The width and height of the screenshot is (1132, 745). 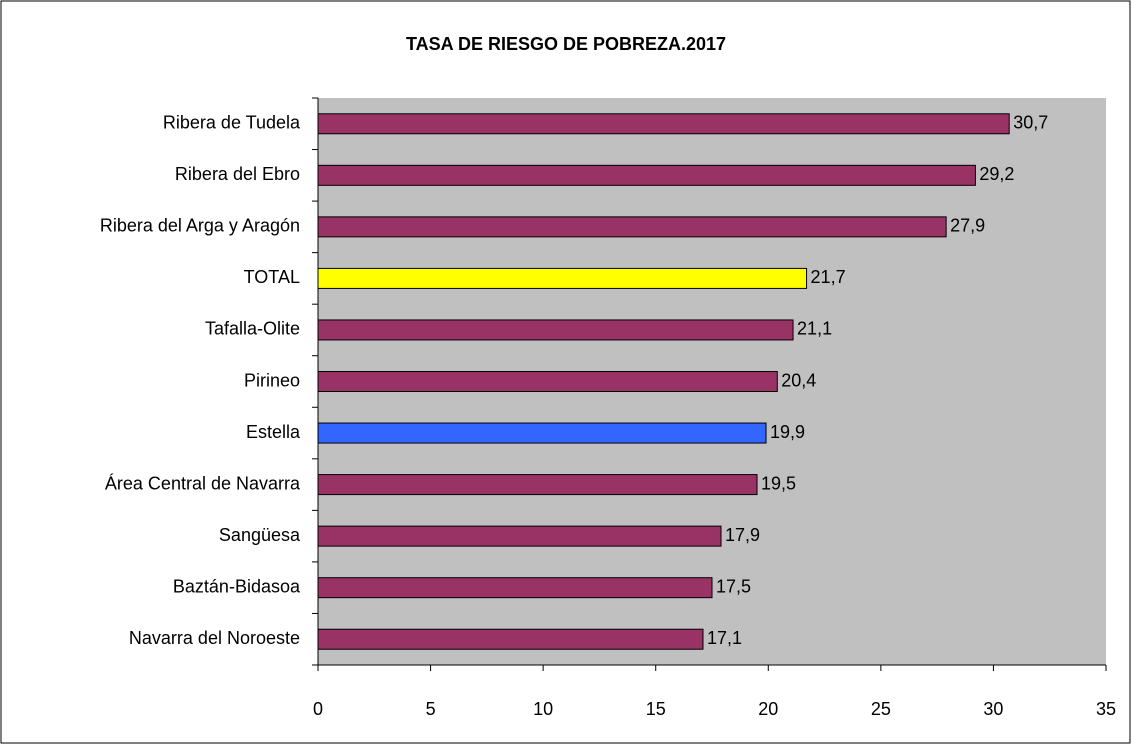 I want to click on y-tick-label: Baztán-Bidasoa, so click(x=237, y=586).